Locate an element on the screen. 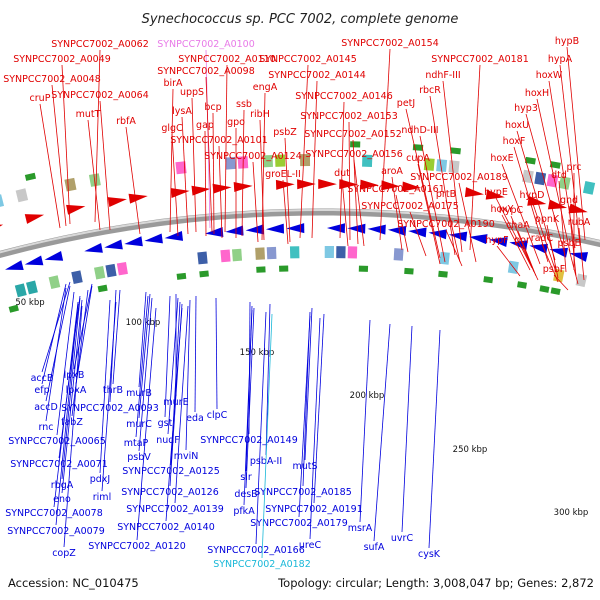  forward-gene-label: SYNPCC7002_A0098 is located at coordinates (206, 71).